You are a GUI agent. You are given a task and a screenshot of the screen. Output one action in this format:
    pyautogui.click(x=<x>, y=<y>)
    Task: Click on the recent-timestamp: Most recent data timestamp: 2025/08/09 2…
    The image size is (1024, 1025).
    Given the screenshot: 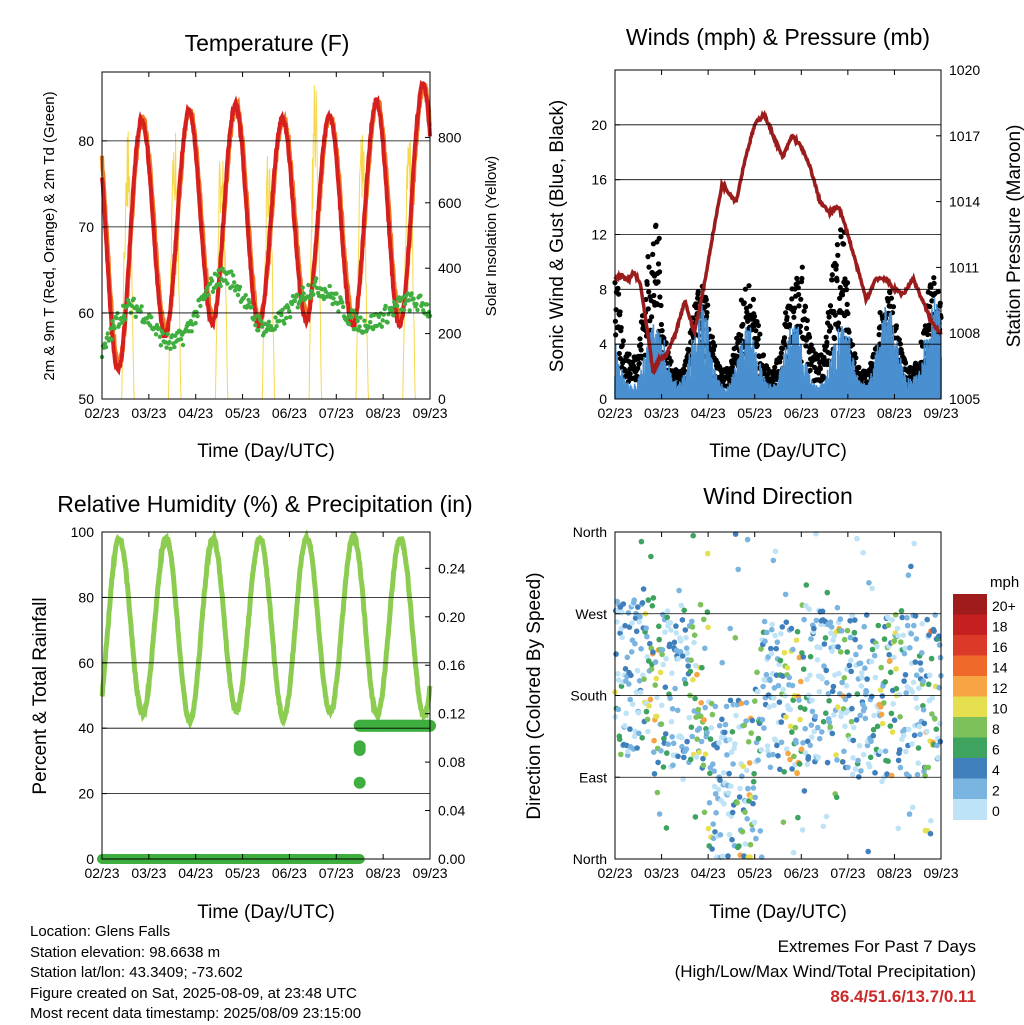 What is the action you would take?
    pyautogui.click(x=196, y=1013)
    